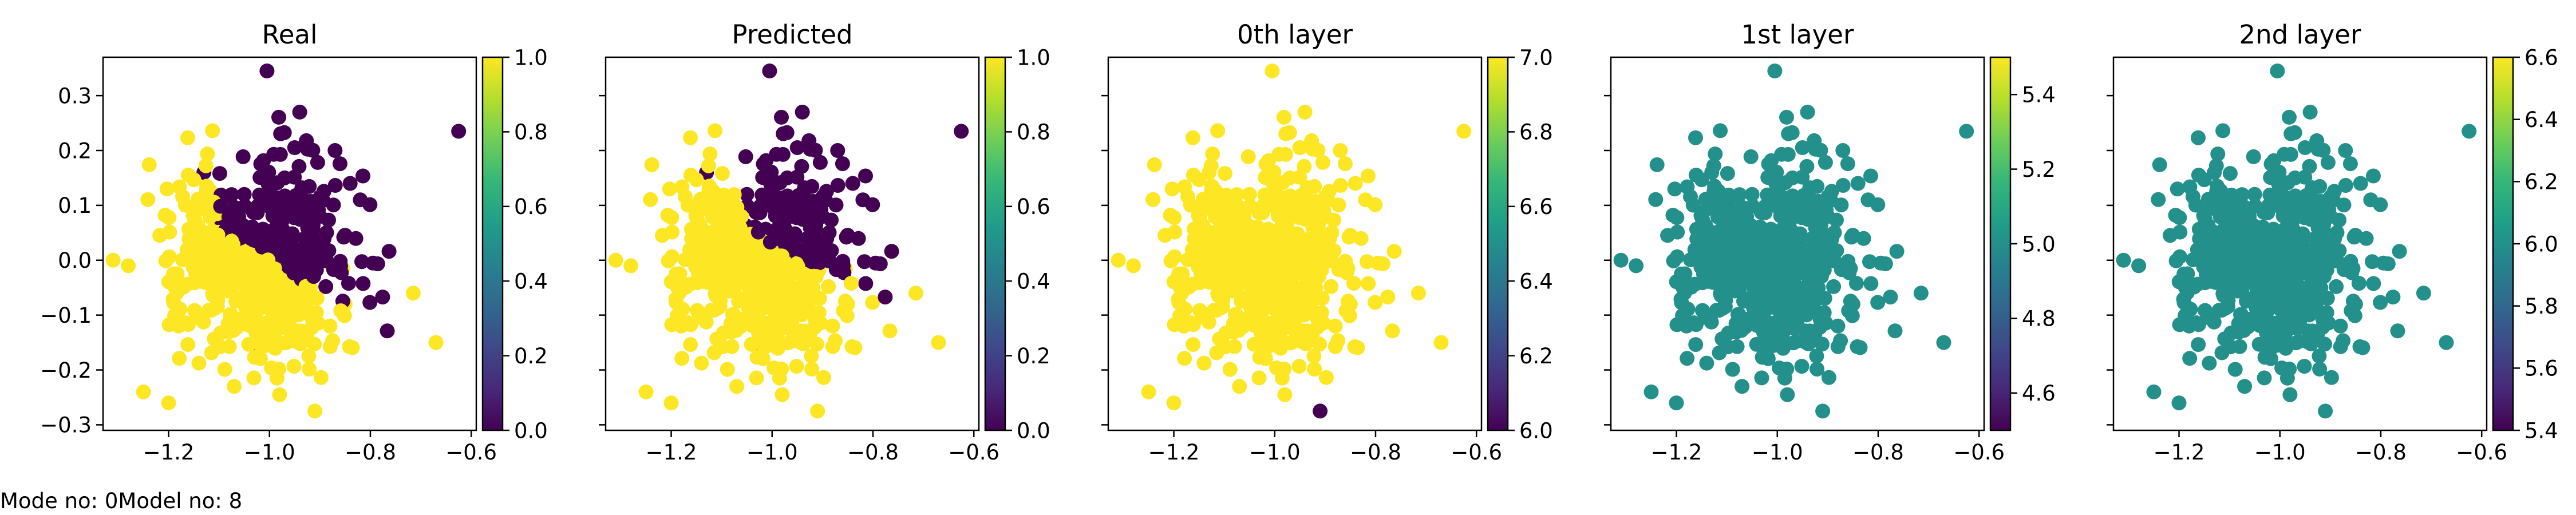 The width and height of the screenshot is (2576, 515). I want to click on y-axis: −0.3 −0.2 −0.1 0.0 0.1 0.2 0.3, so click(71, 261).